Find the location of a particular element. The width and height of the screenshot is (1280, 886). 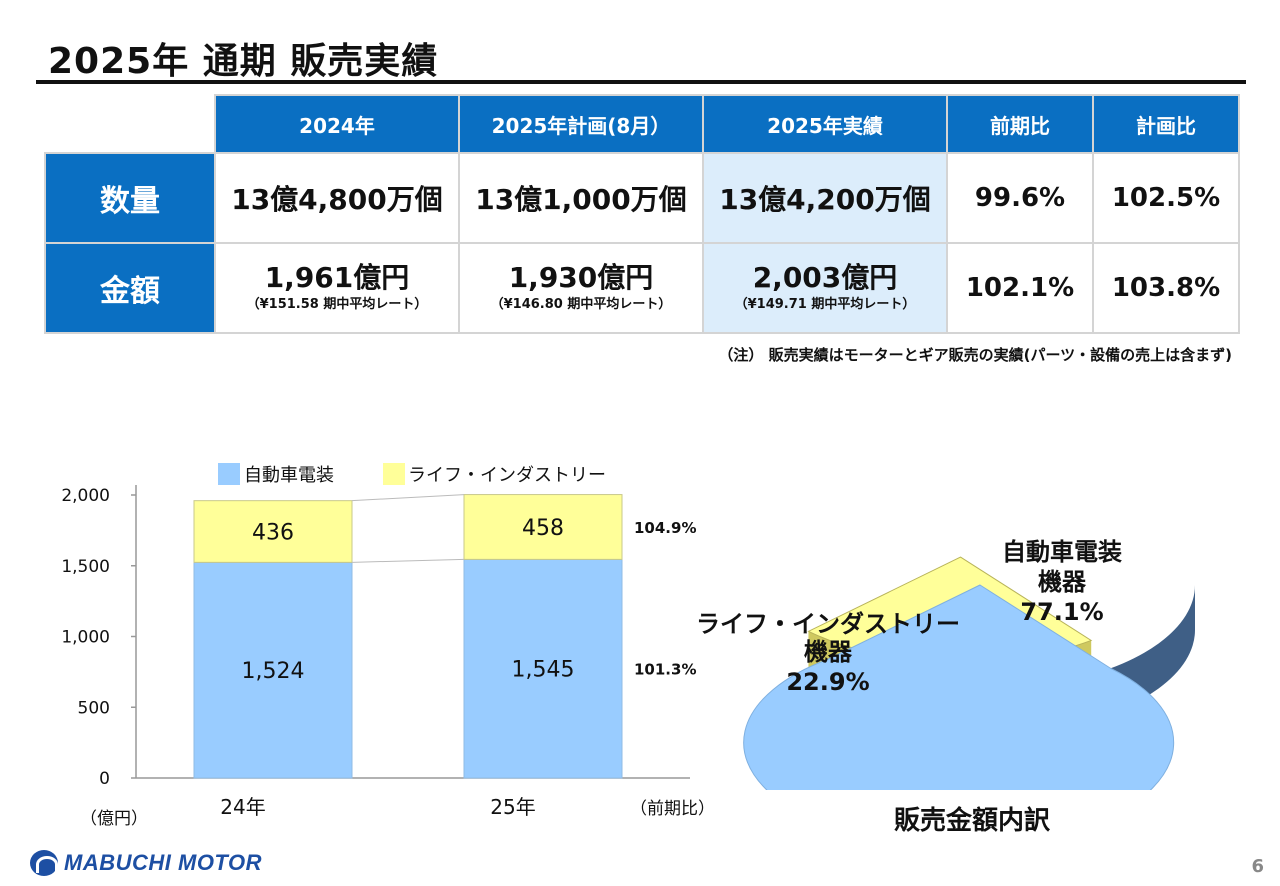

legend-label-automotive: 自動車電装 is located at coordinates (289, 475).